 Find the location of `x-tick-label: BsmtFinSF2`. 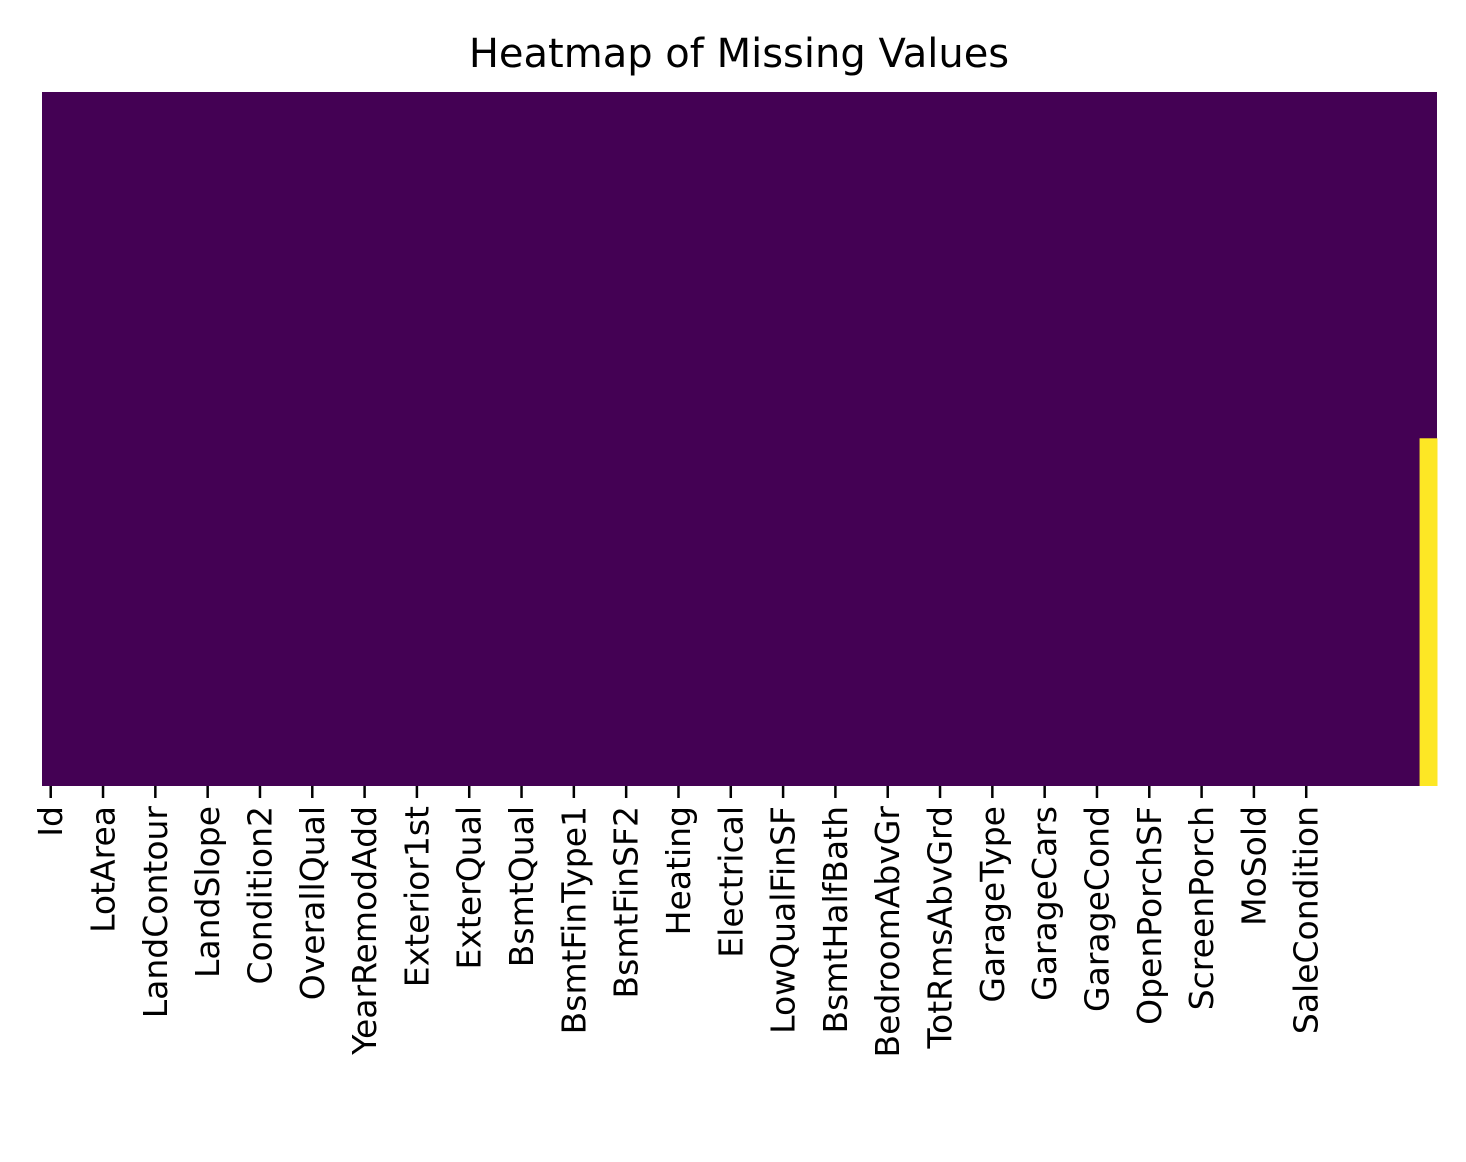

x-tick-label: BsmtFinSF2 is located at coordinates (626, 902).